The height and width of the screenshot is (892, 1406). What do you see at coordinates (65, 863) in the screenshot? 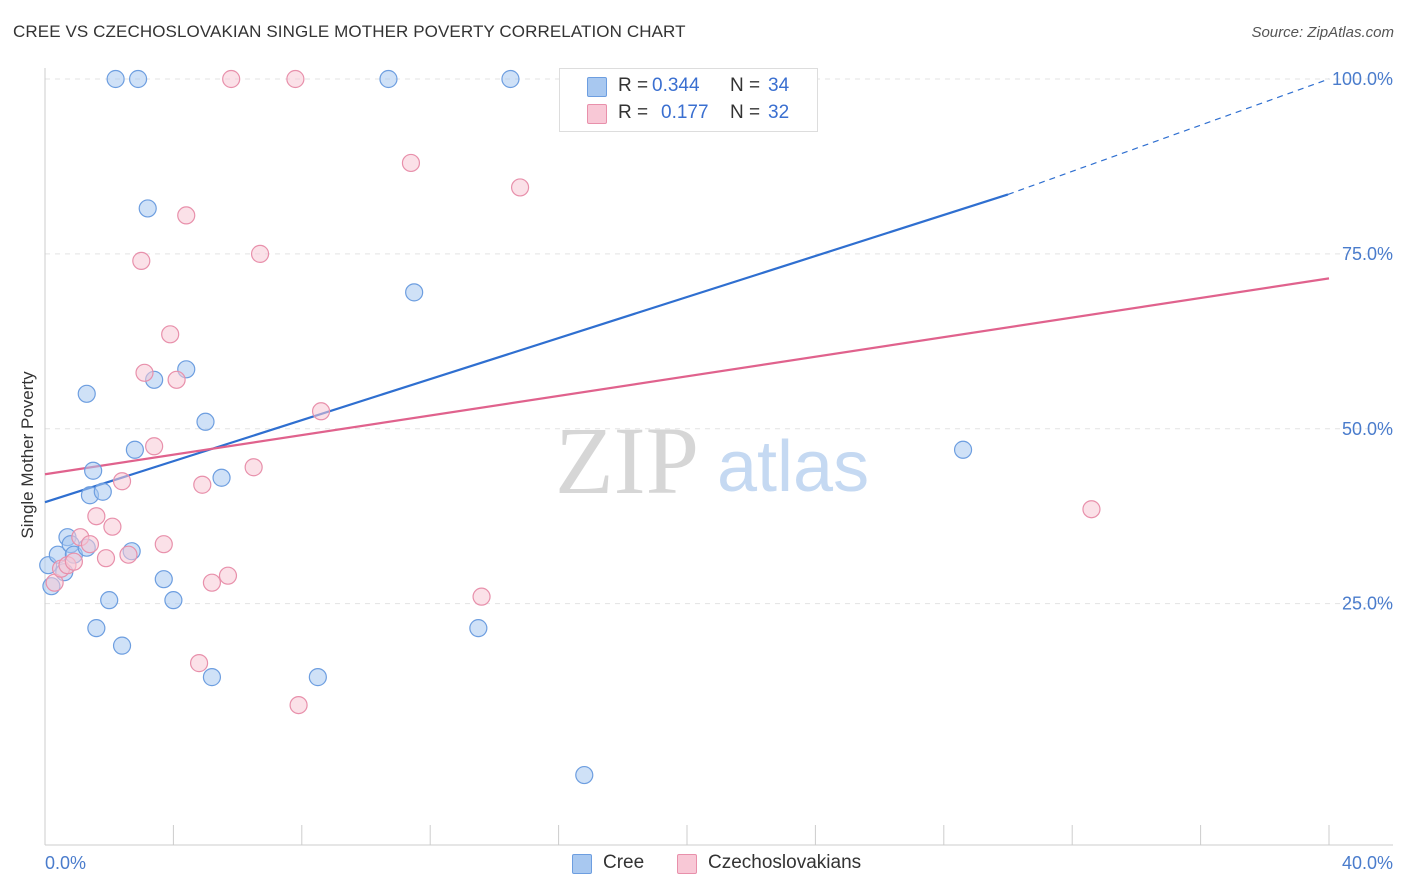
I see `x-tick-label: 0.0%` at bounding box center [65, 863].